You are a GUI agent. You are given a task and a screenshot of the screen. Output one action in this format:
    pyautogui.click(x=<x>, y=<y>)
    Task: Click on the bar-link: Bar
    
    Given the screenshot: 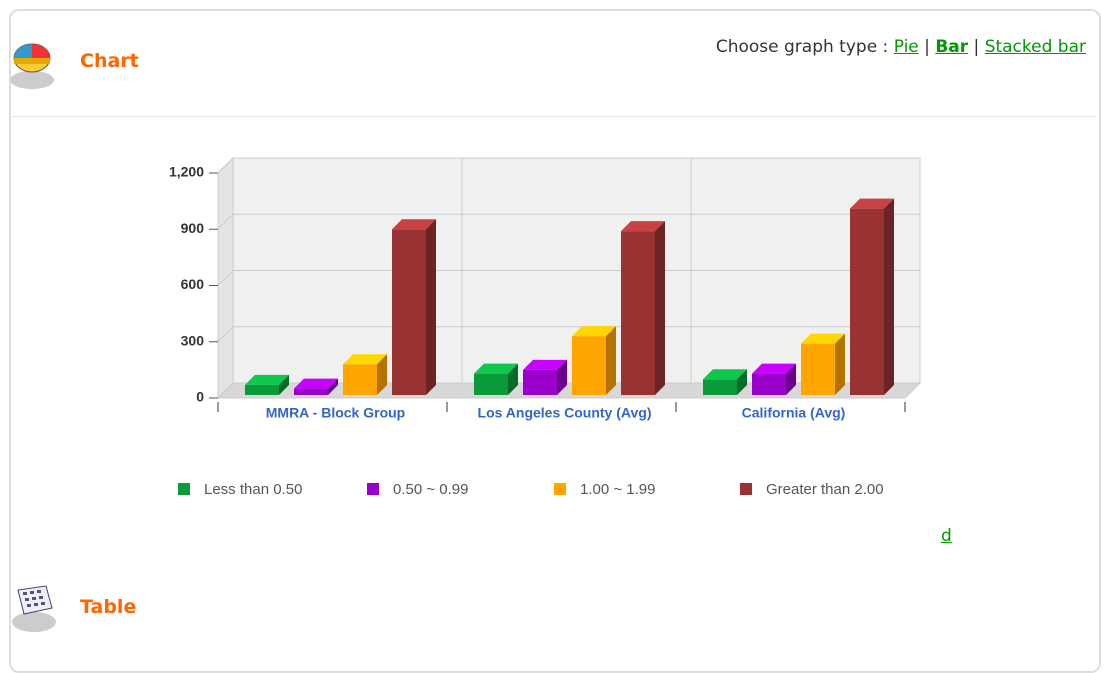 What is the action you would take?
    pyautogui.click(x=951, y=47)
    